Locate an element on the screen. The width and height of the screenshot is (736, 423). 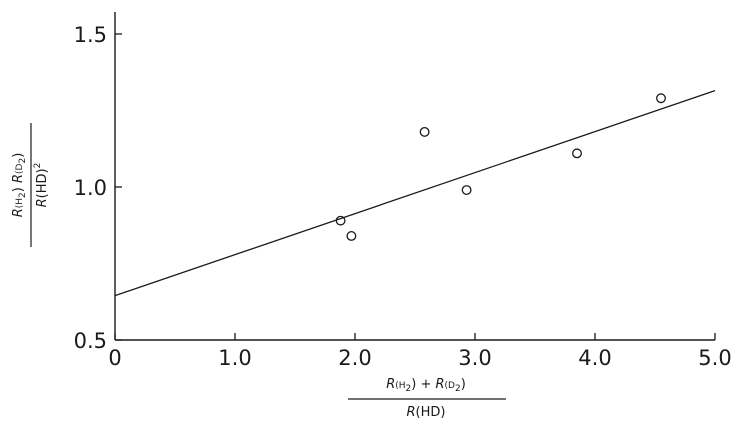
x-tick-label: 1.0 is located at coordinates (234, 358).